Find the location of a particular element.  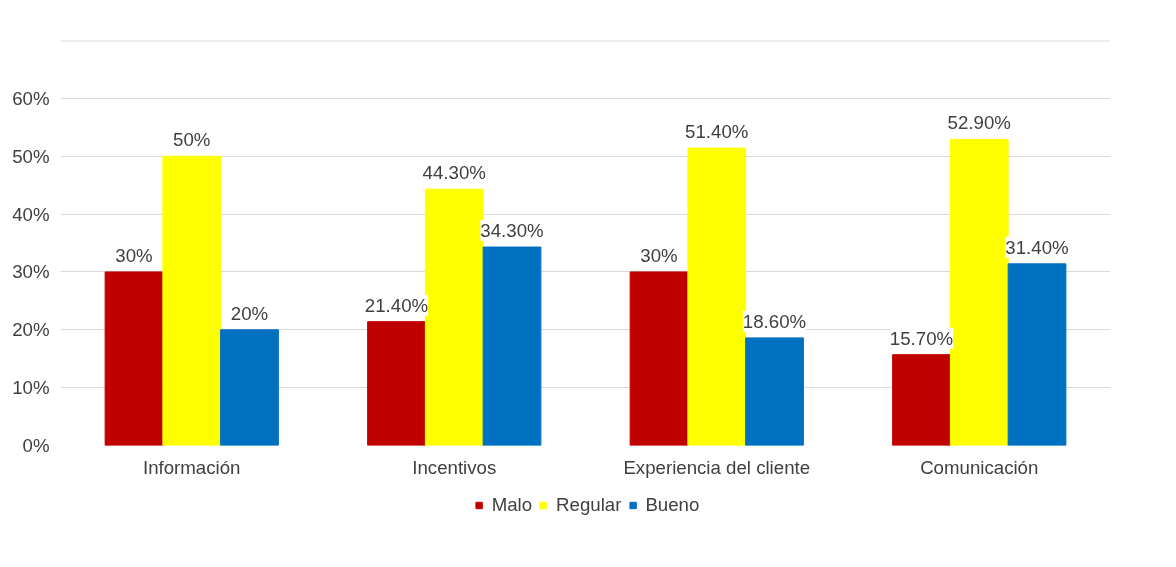

data-label: 21.40% is located at coordinates (396, 305).